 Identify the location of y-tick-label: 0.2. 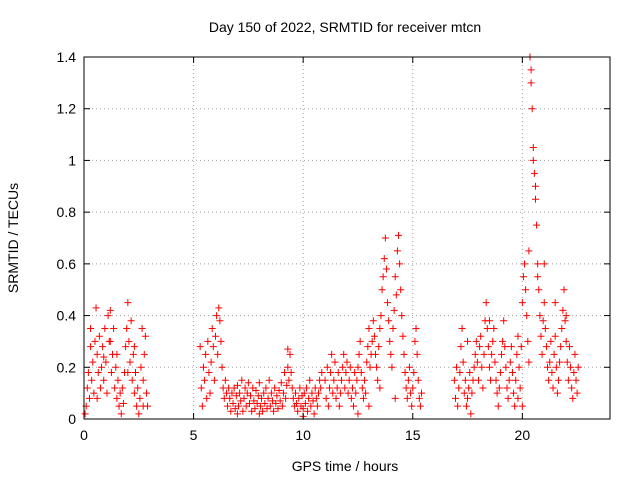
(67, 367).